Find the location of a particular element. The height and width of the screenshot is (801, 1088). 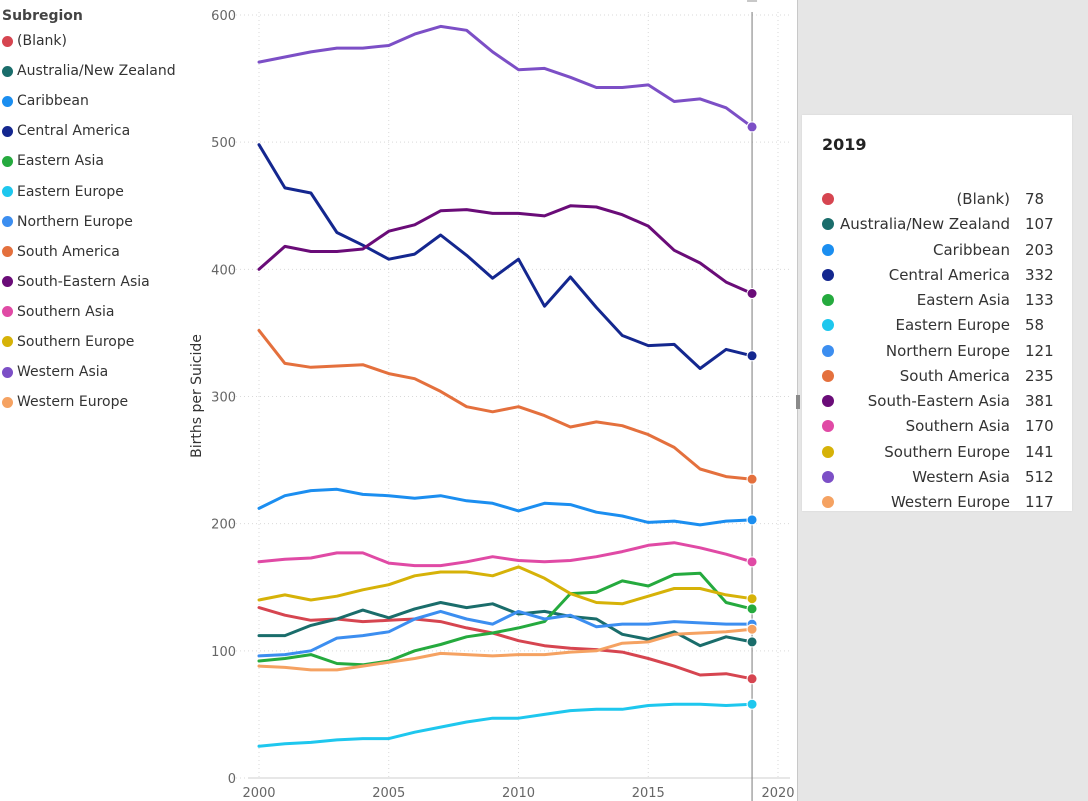

legend-item-eastern-asia: Eastern Asia is located at coordinates (97, 161).